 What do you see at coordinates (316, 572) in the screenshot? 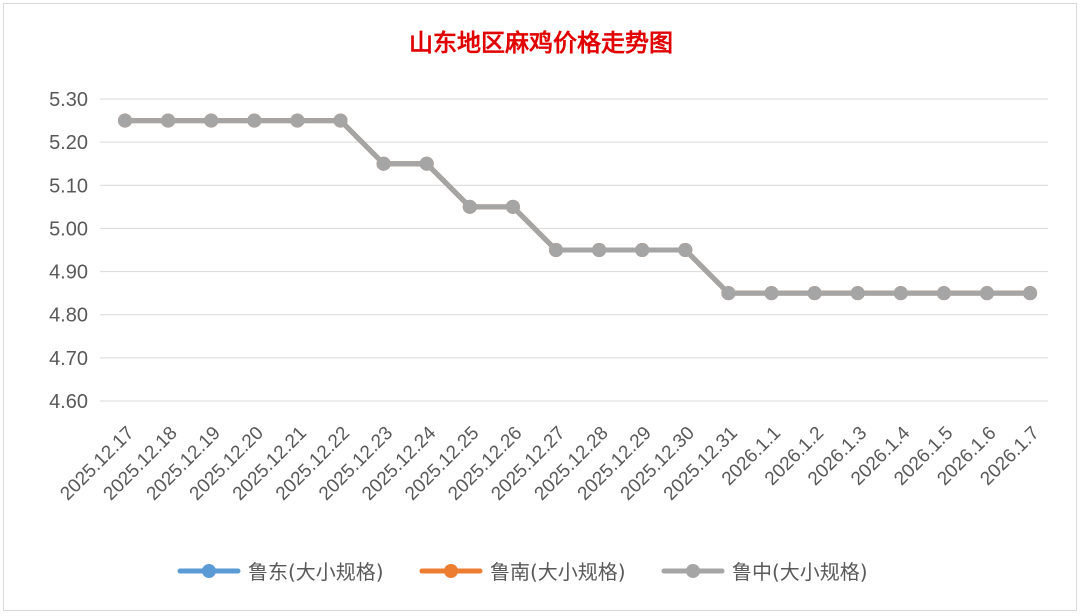
I see `legend-label: 鲁东(大小规格)` at bounding box center [316, 572].